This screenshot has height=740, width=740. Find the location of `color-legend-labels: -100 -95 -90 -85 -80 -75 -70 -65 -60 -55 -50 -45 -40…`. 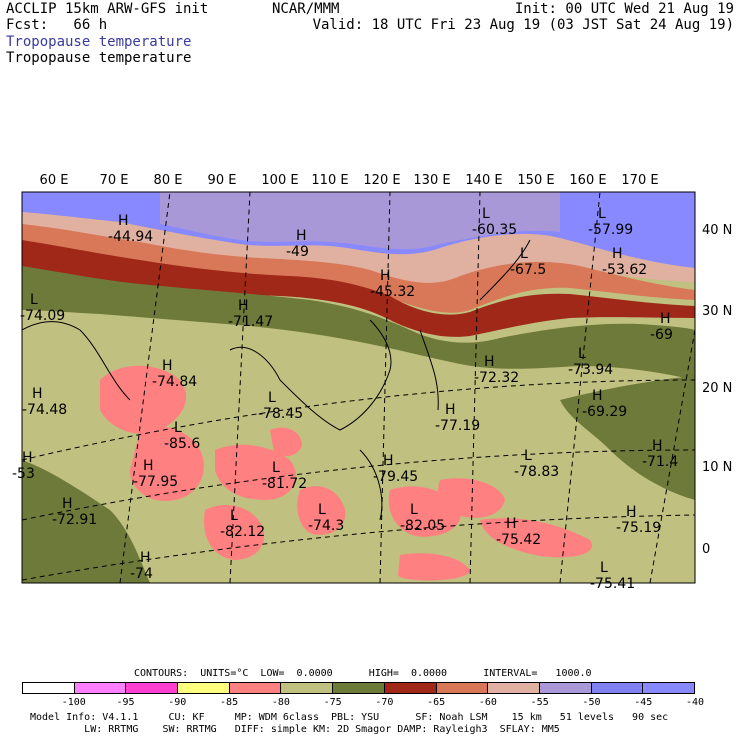

color-legend-labels: -100 -95 -90 -85 -80 -75 -70 -65 -60 -55 -50 -45 -40… is located at coordinates (370, 703).